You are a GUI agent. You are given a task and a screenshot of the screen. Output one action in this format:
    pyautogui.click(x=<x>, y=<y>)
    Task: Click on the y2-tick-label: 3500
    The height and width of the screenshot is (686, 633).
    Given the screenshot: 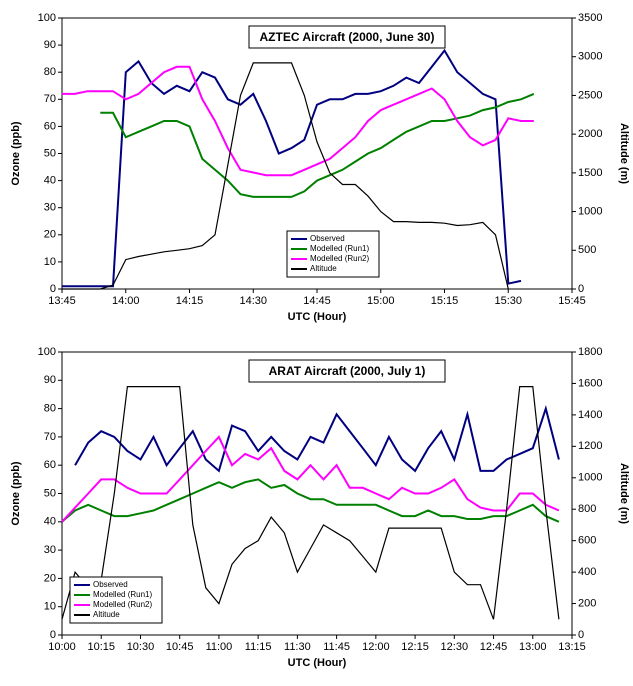 What is the action you would take?
    pyautogui.click(x=590, y=18)
    